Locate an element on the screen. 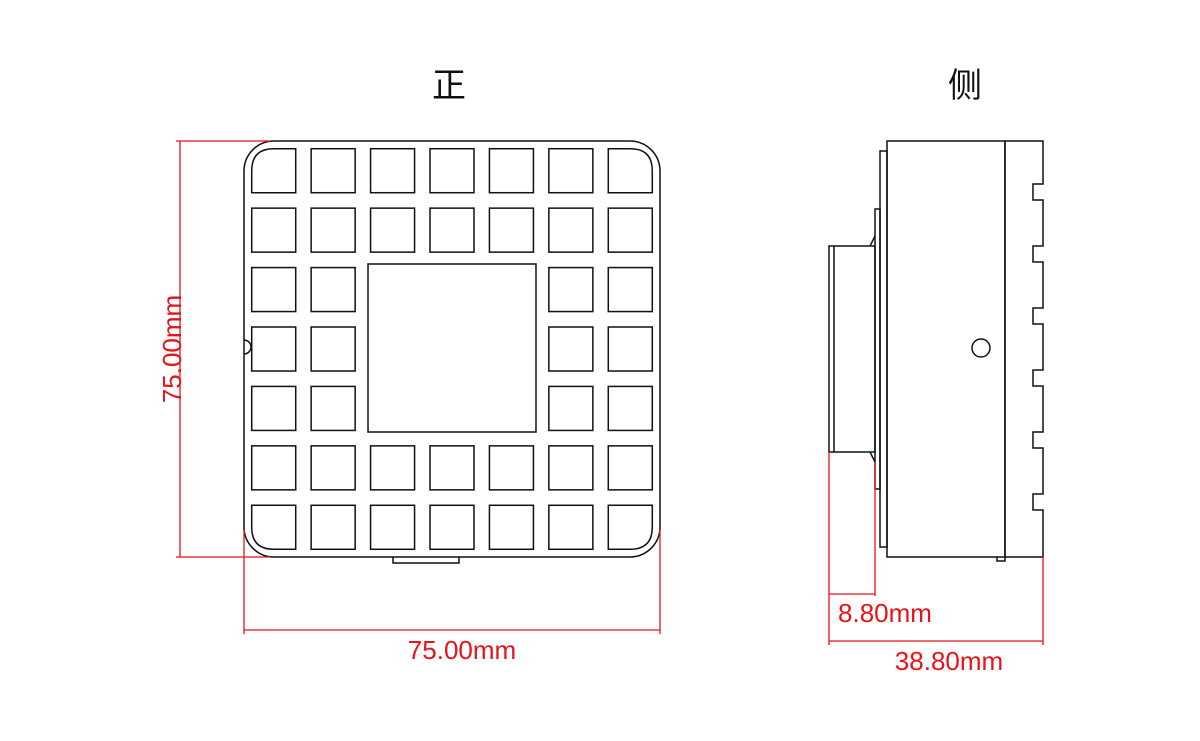 The image size is (1200, 741). side-flange-outer is located at coordinates (883, 349).